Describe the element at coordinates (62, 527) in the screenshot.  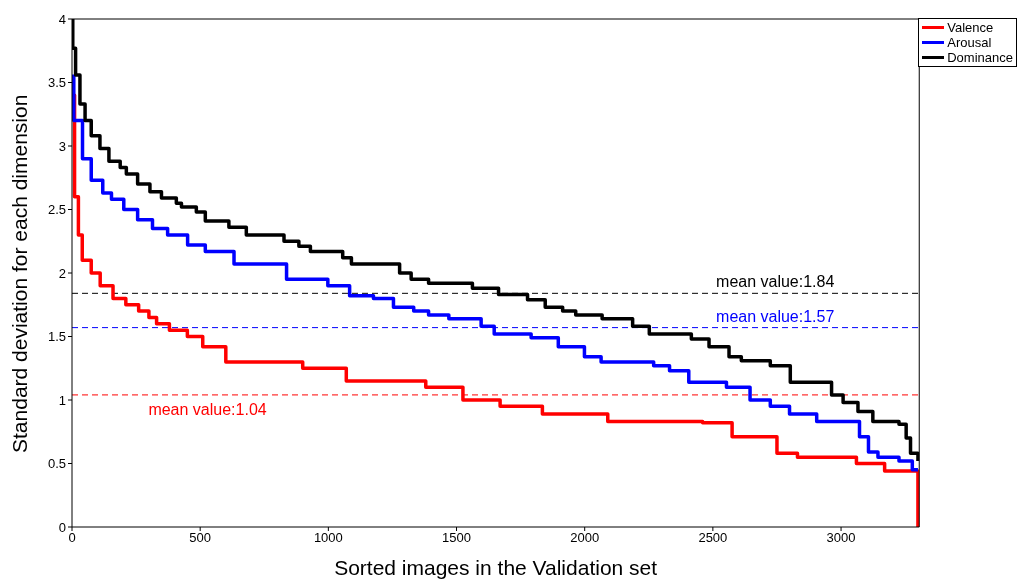
I see `y-tick-label: 0` at that location.